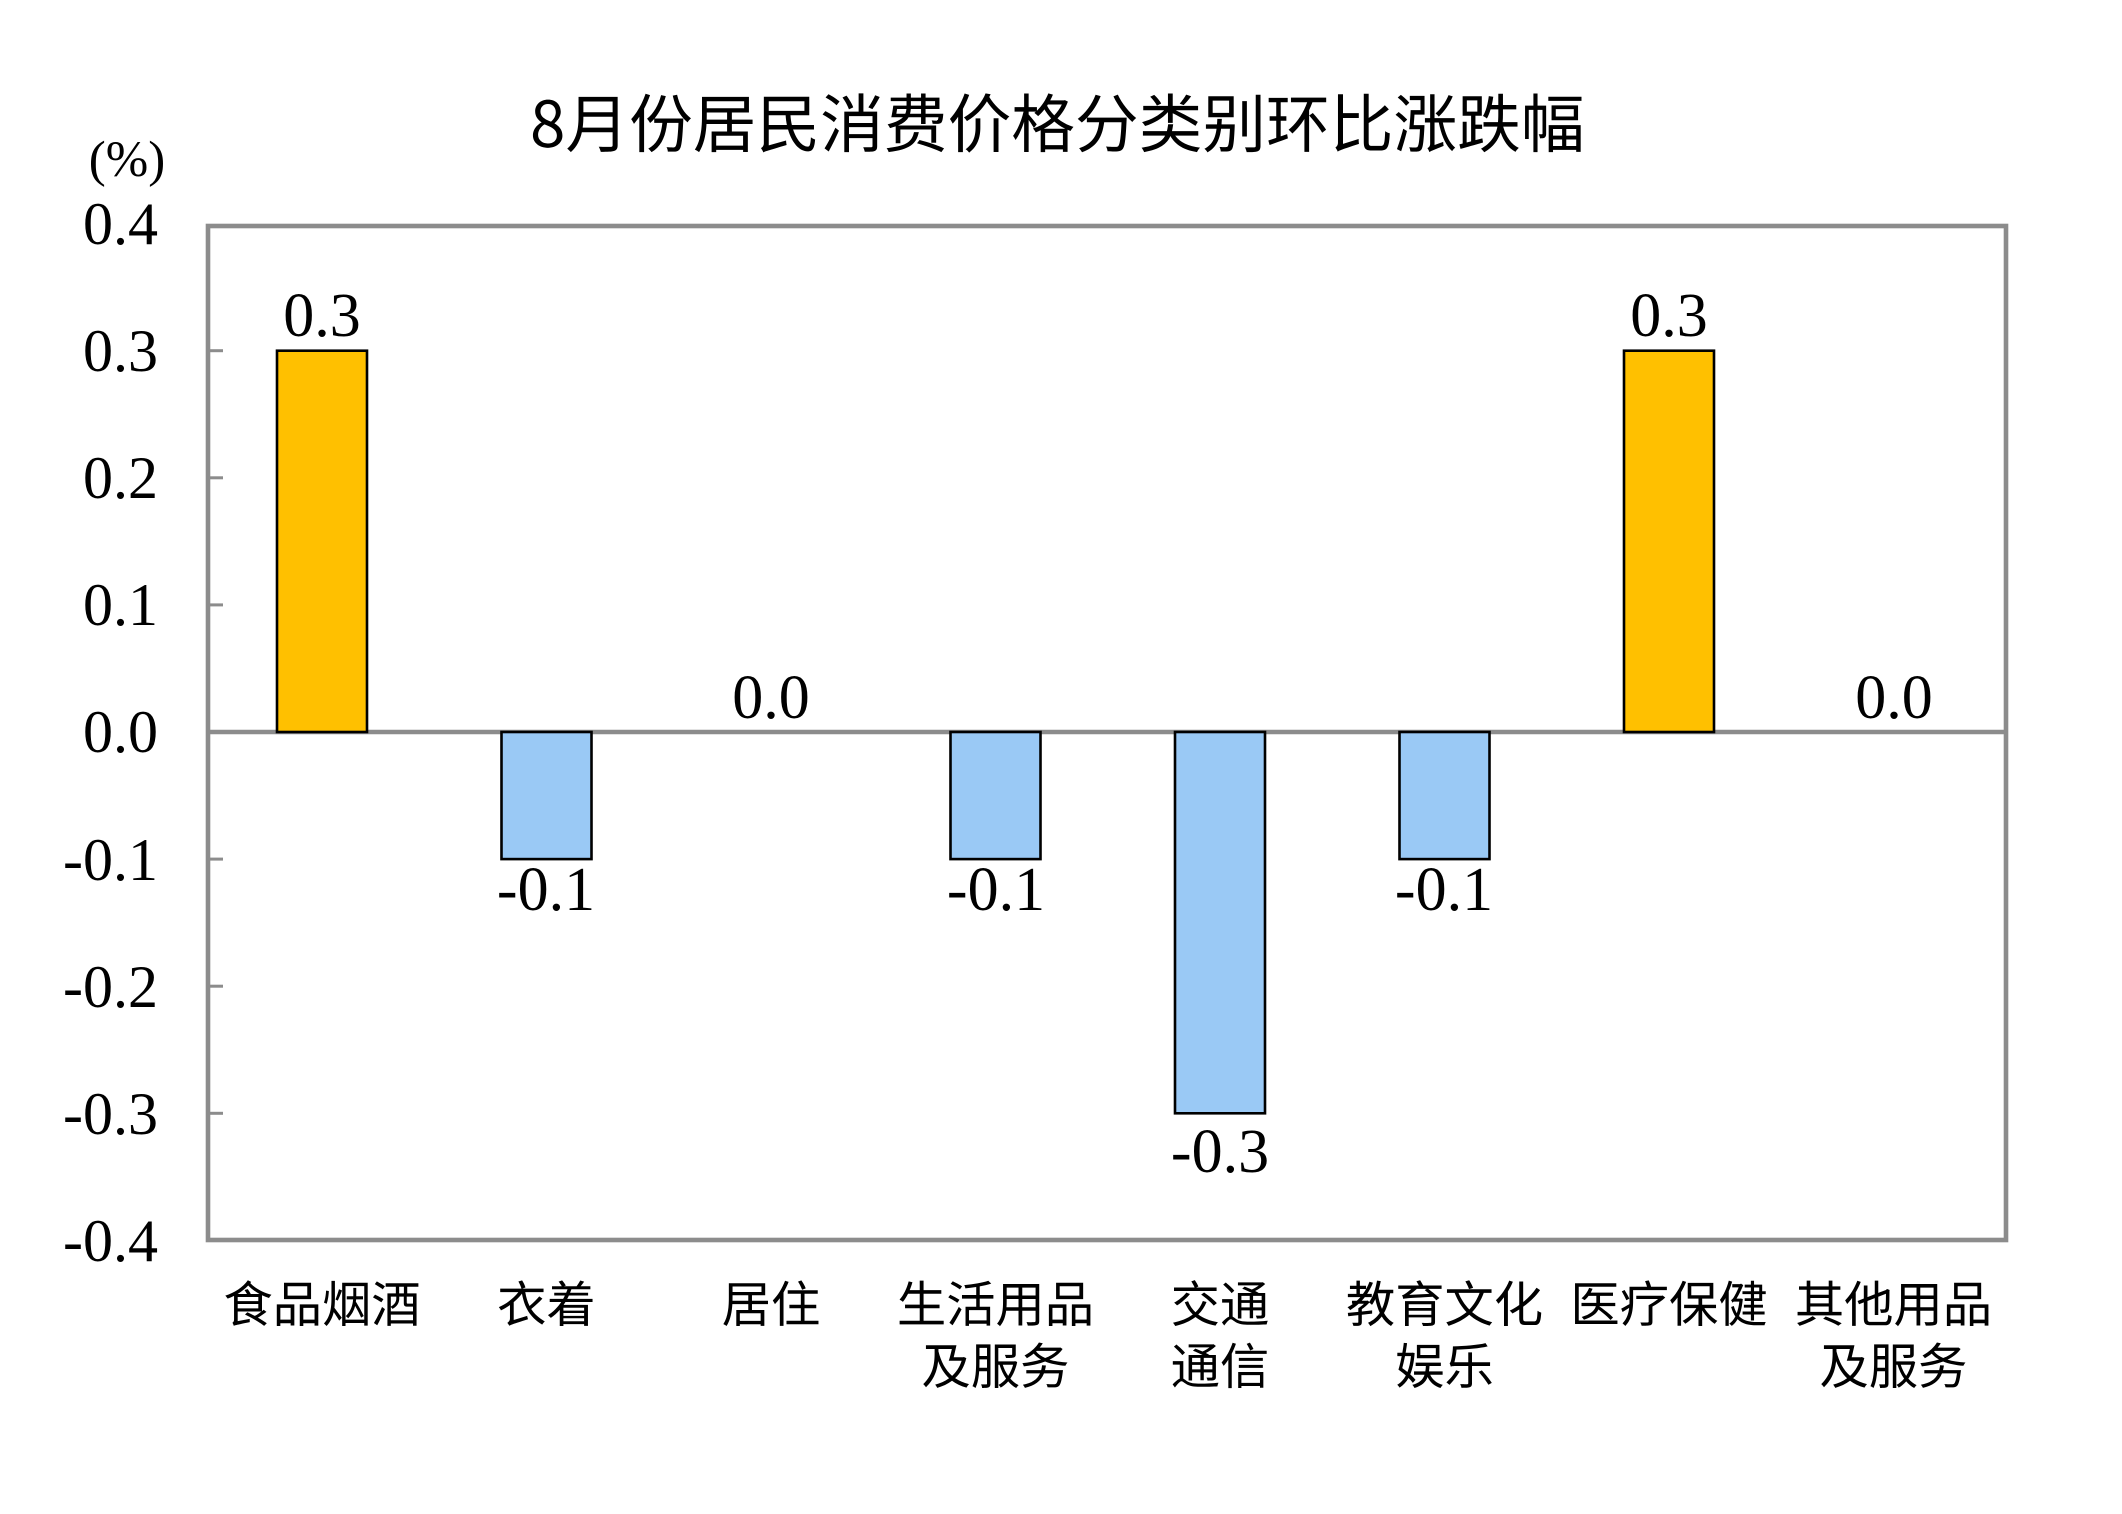  Describe the element at coordinates (120, 605) in the screenshot. I see `svg-text: 0.1` at that location.